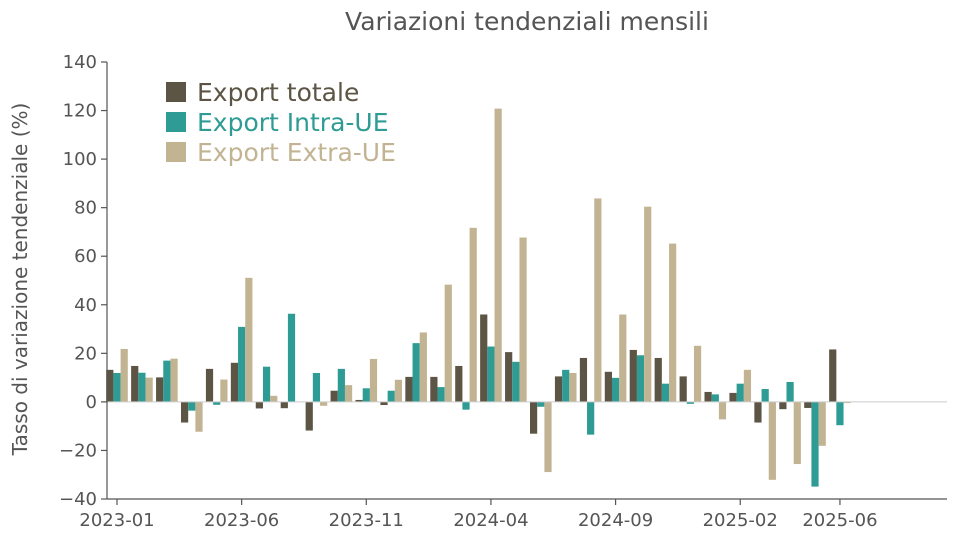 The image size is (959, 543). What do you see at coordinates (839, 520) in the screenshot?
I see `x-tick-label: 2025-06` at bounding box center [839, 520].